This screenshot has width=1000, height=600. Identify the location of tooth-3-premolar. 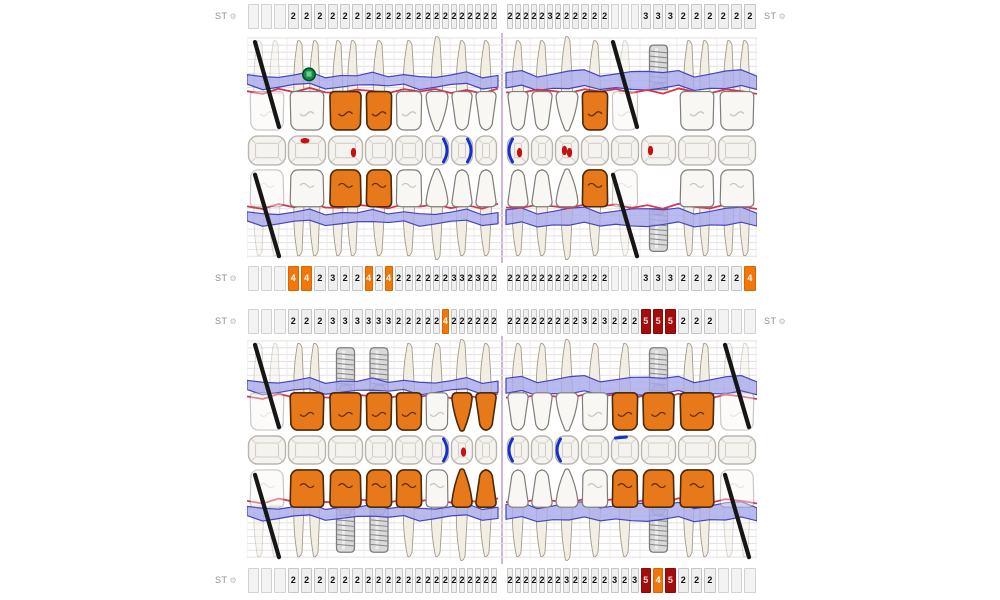
(345, 369).